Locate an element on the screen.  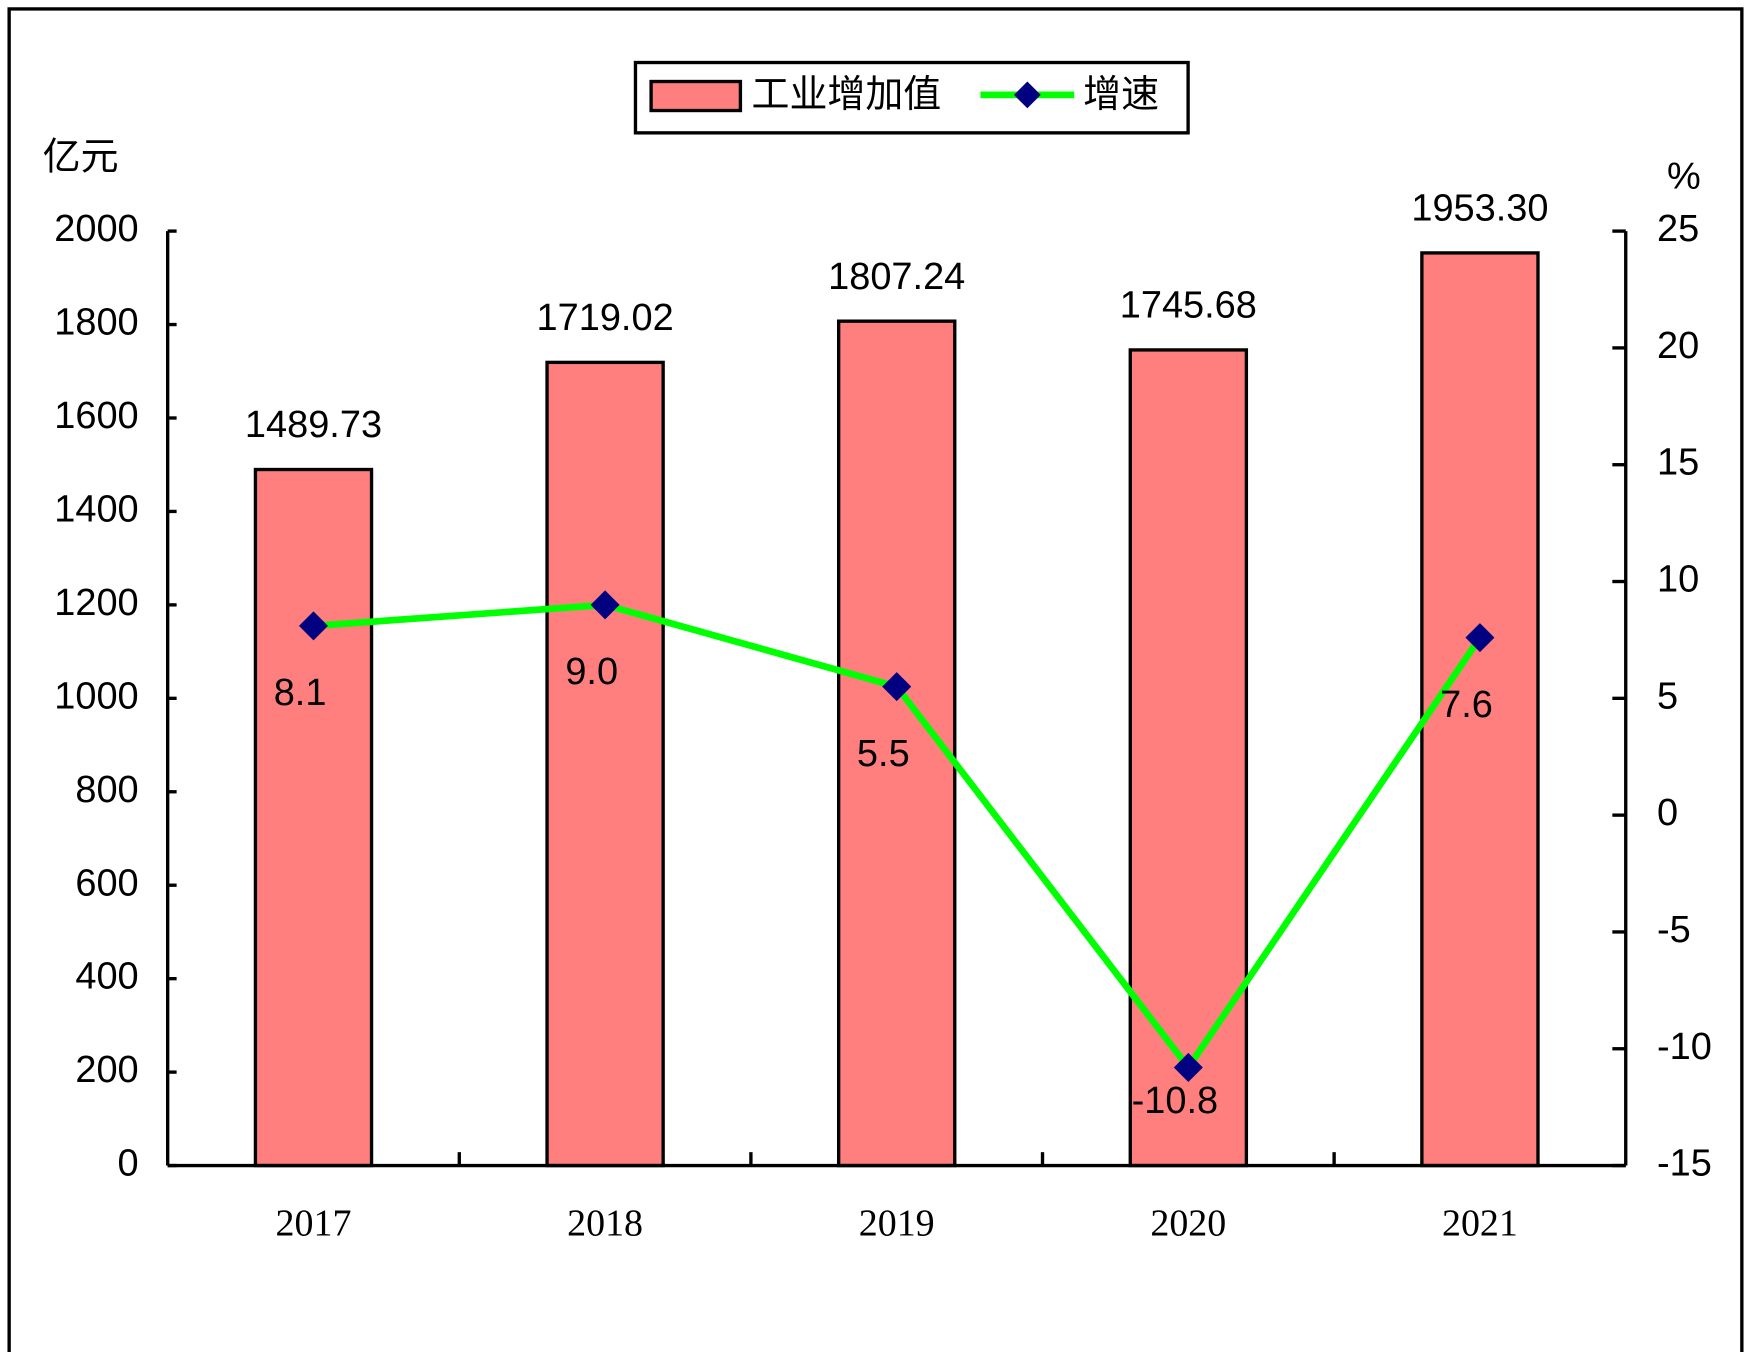
y-tick-label: 600 is located at coordinates (106, 883).